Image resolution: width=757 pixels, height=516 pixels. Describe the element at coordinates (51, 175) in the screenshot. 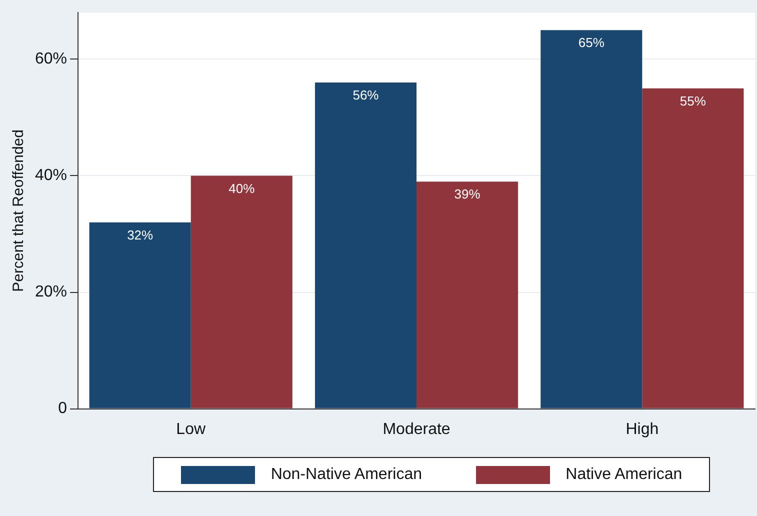

I see `y-tick-label: 40%` at that location.